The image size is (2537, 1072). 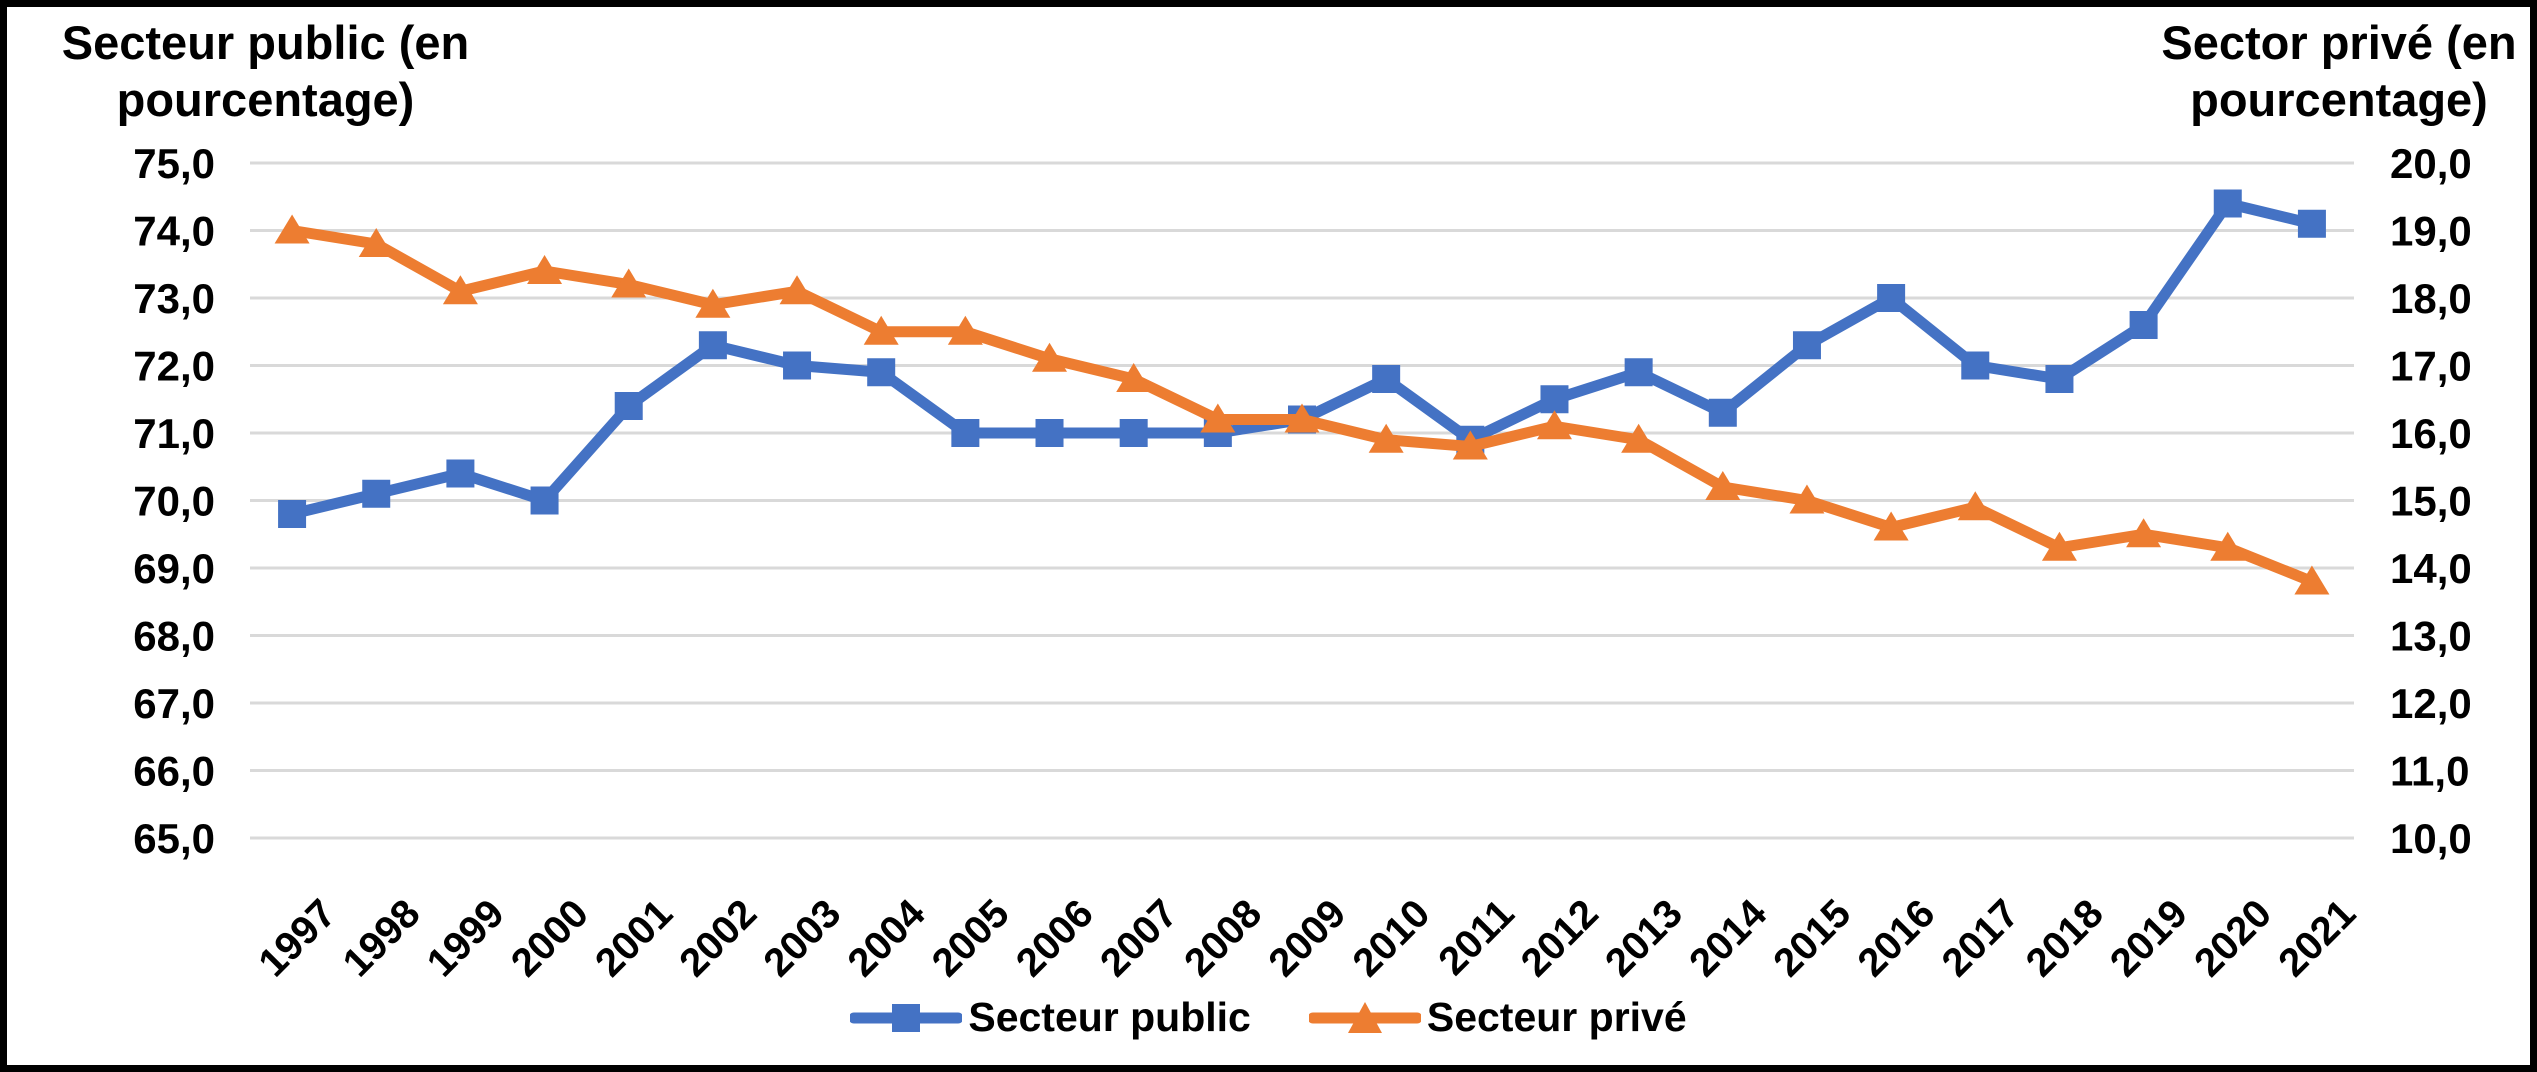 I want to click on x-axis-year-label: 2006, so click(x=1055, y=938).